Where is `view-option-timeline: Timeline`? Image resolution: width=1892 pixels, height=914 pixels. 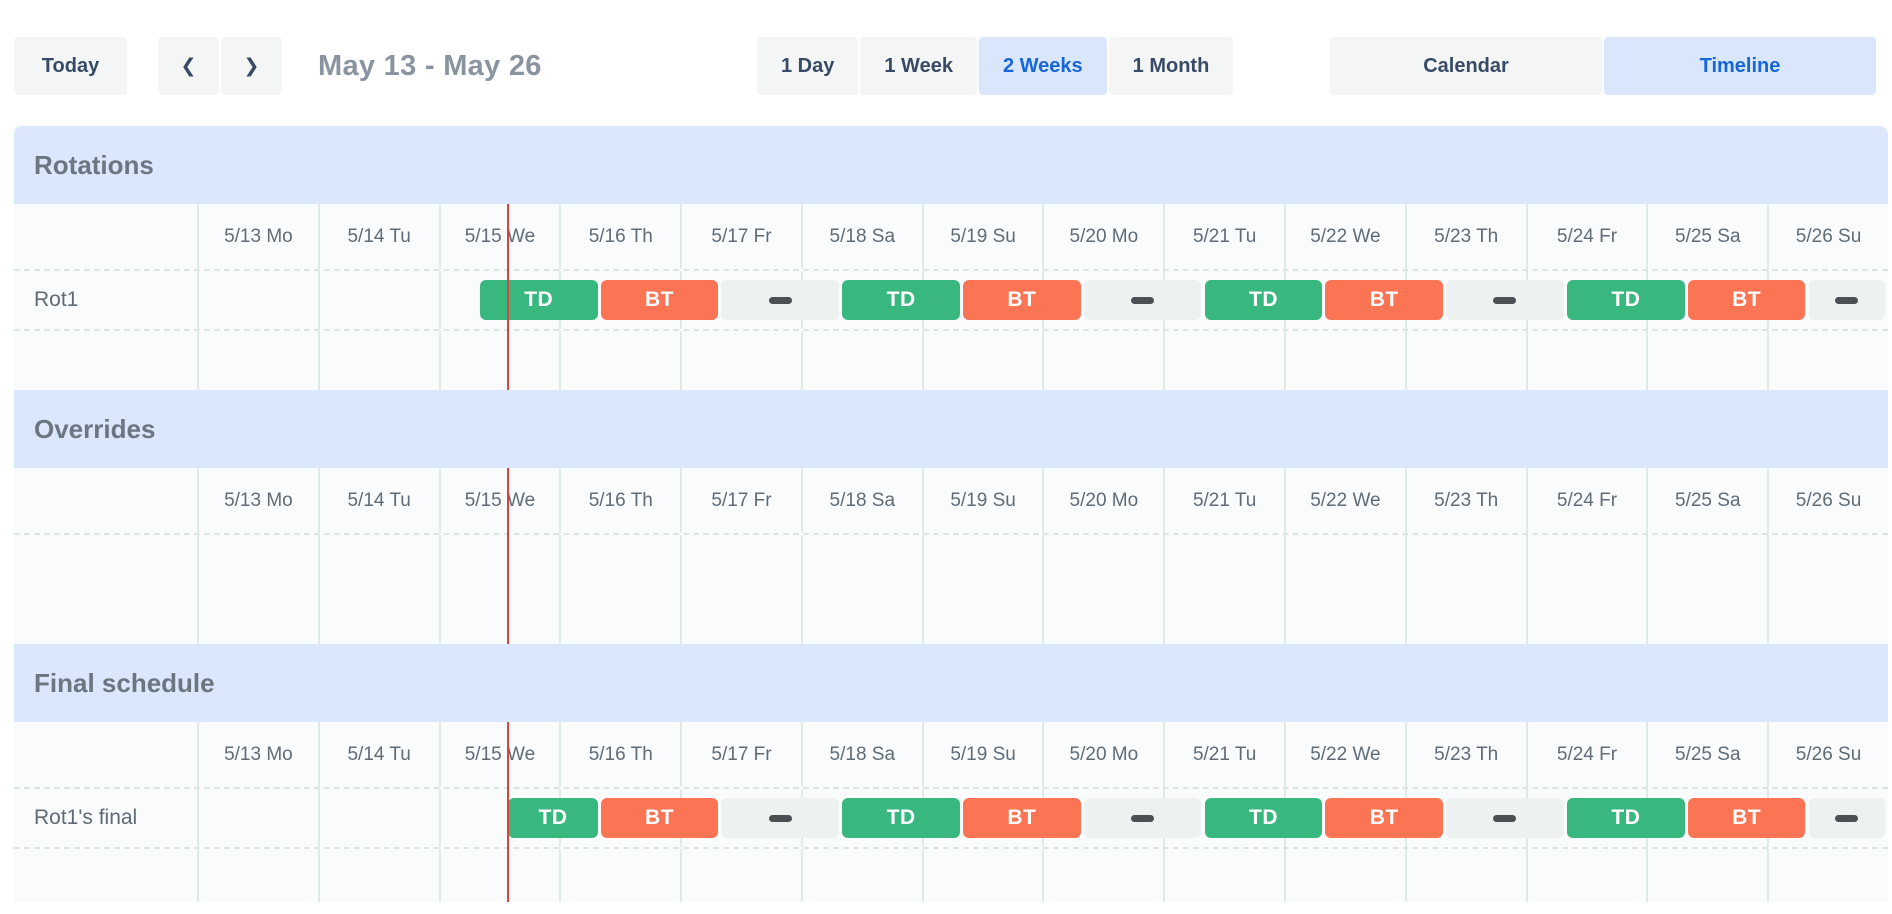
view-option-timeline: Timeline is located at coordinates (1740, 66).